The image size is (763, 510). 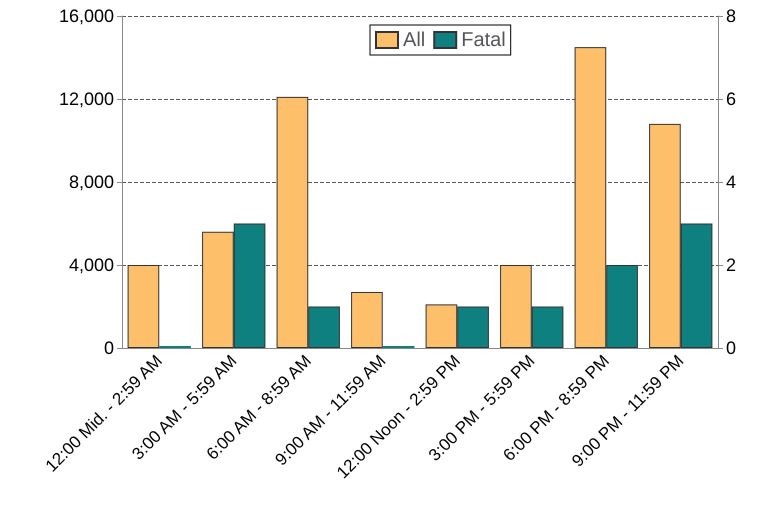 What do you see at coordinates (86, 99) in the screenshot?
I see `y-tick-label: 12,000` at bounding box center [86, 99].